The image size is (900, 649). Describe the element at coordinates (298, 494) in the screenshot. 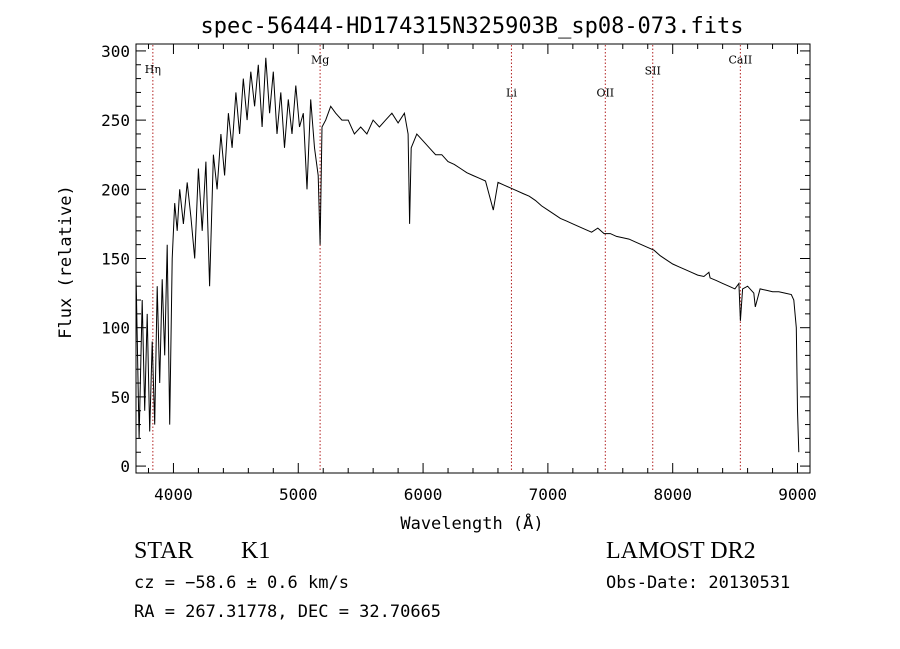

I see `x-tick-label: 5000` at that location.